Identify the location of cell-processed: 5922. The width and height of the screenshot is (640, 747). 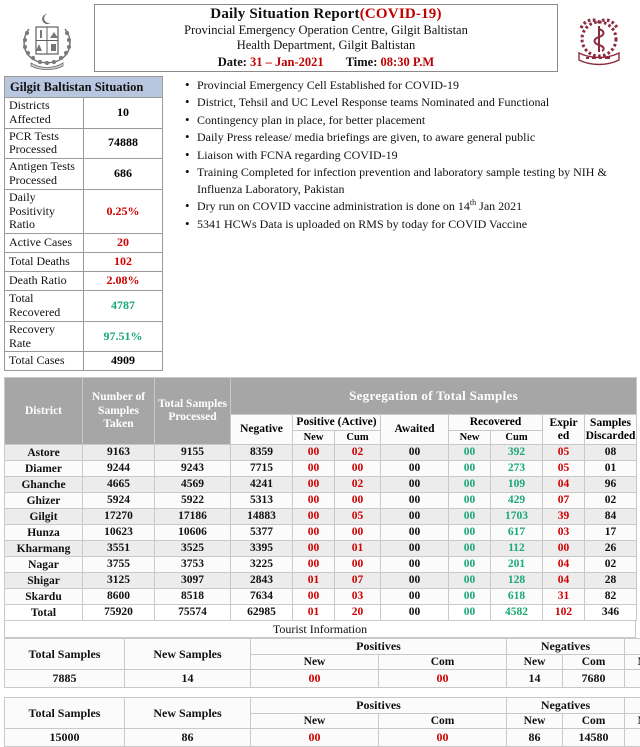
(193, 501).